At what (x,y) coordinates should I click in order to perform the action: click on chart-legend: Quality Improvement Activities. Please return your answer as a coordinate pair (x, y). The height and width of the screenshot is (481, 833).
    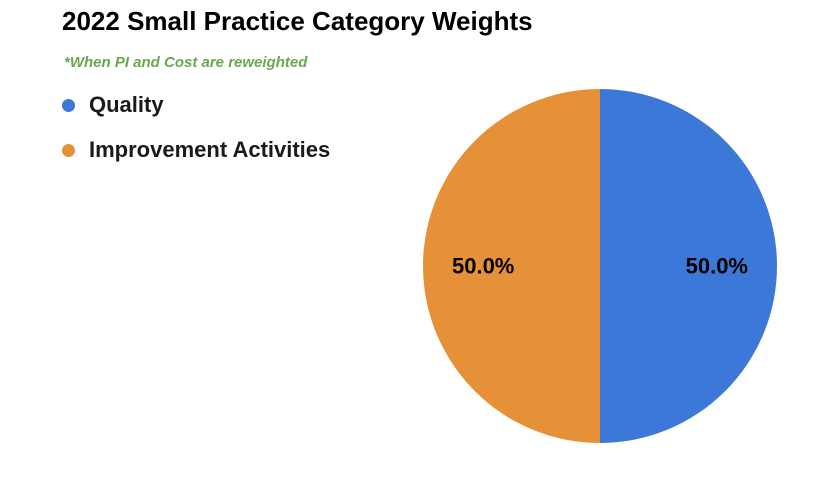
    Looking at the image, I should click on (196, 135).